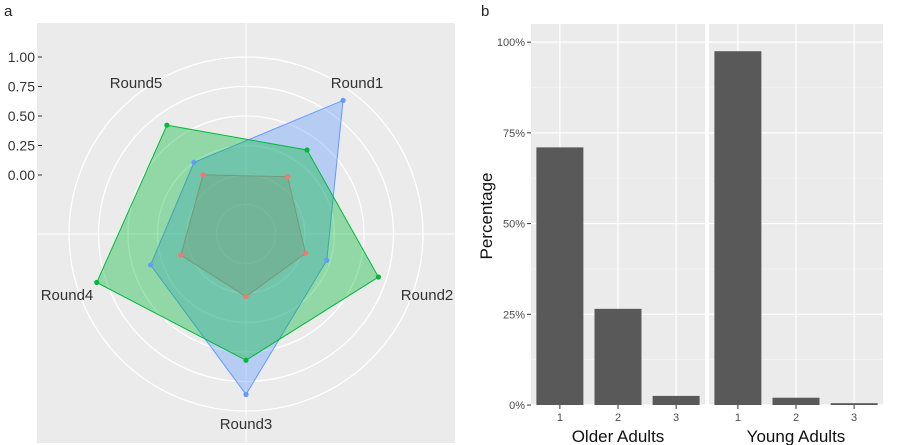 The height and width of the screenshot is (445, 900). What do you see at coordinates (486, 216) in the screenshot?
I see `y-axis-title: Percentage` at bounding box center [486, 216].